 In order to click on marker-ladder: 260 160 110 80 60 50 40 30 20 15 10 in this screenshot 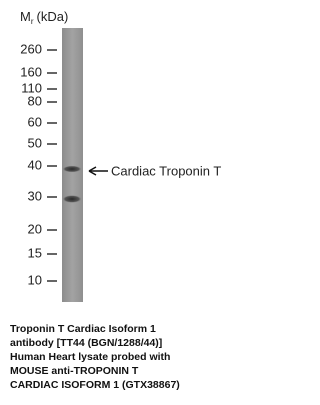, I will do `click(38, 164)`.